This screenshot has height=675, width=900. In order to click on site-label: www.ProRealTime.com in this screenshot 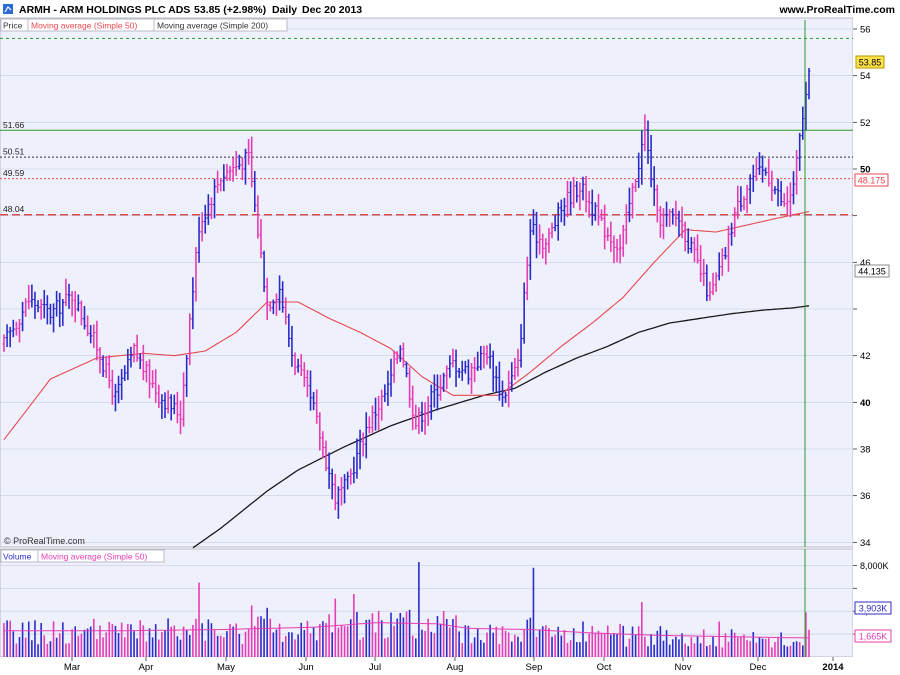, I will do `click(836, 10)`.